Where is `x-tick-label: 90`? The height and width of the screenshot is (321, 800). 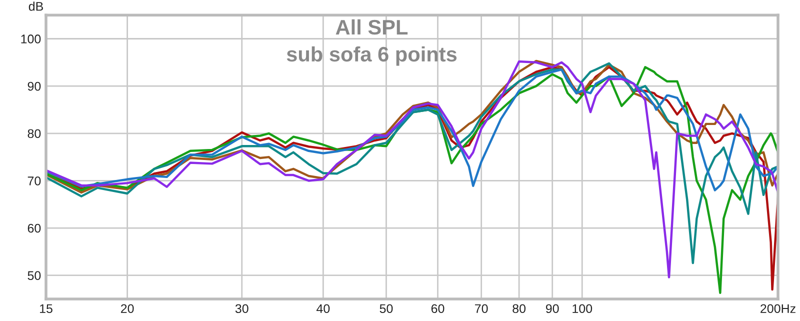 x-tick-label: 90 is located at coordinates (552, 309).